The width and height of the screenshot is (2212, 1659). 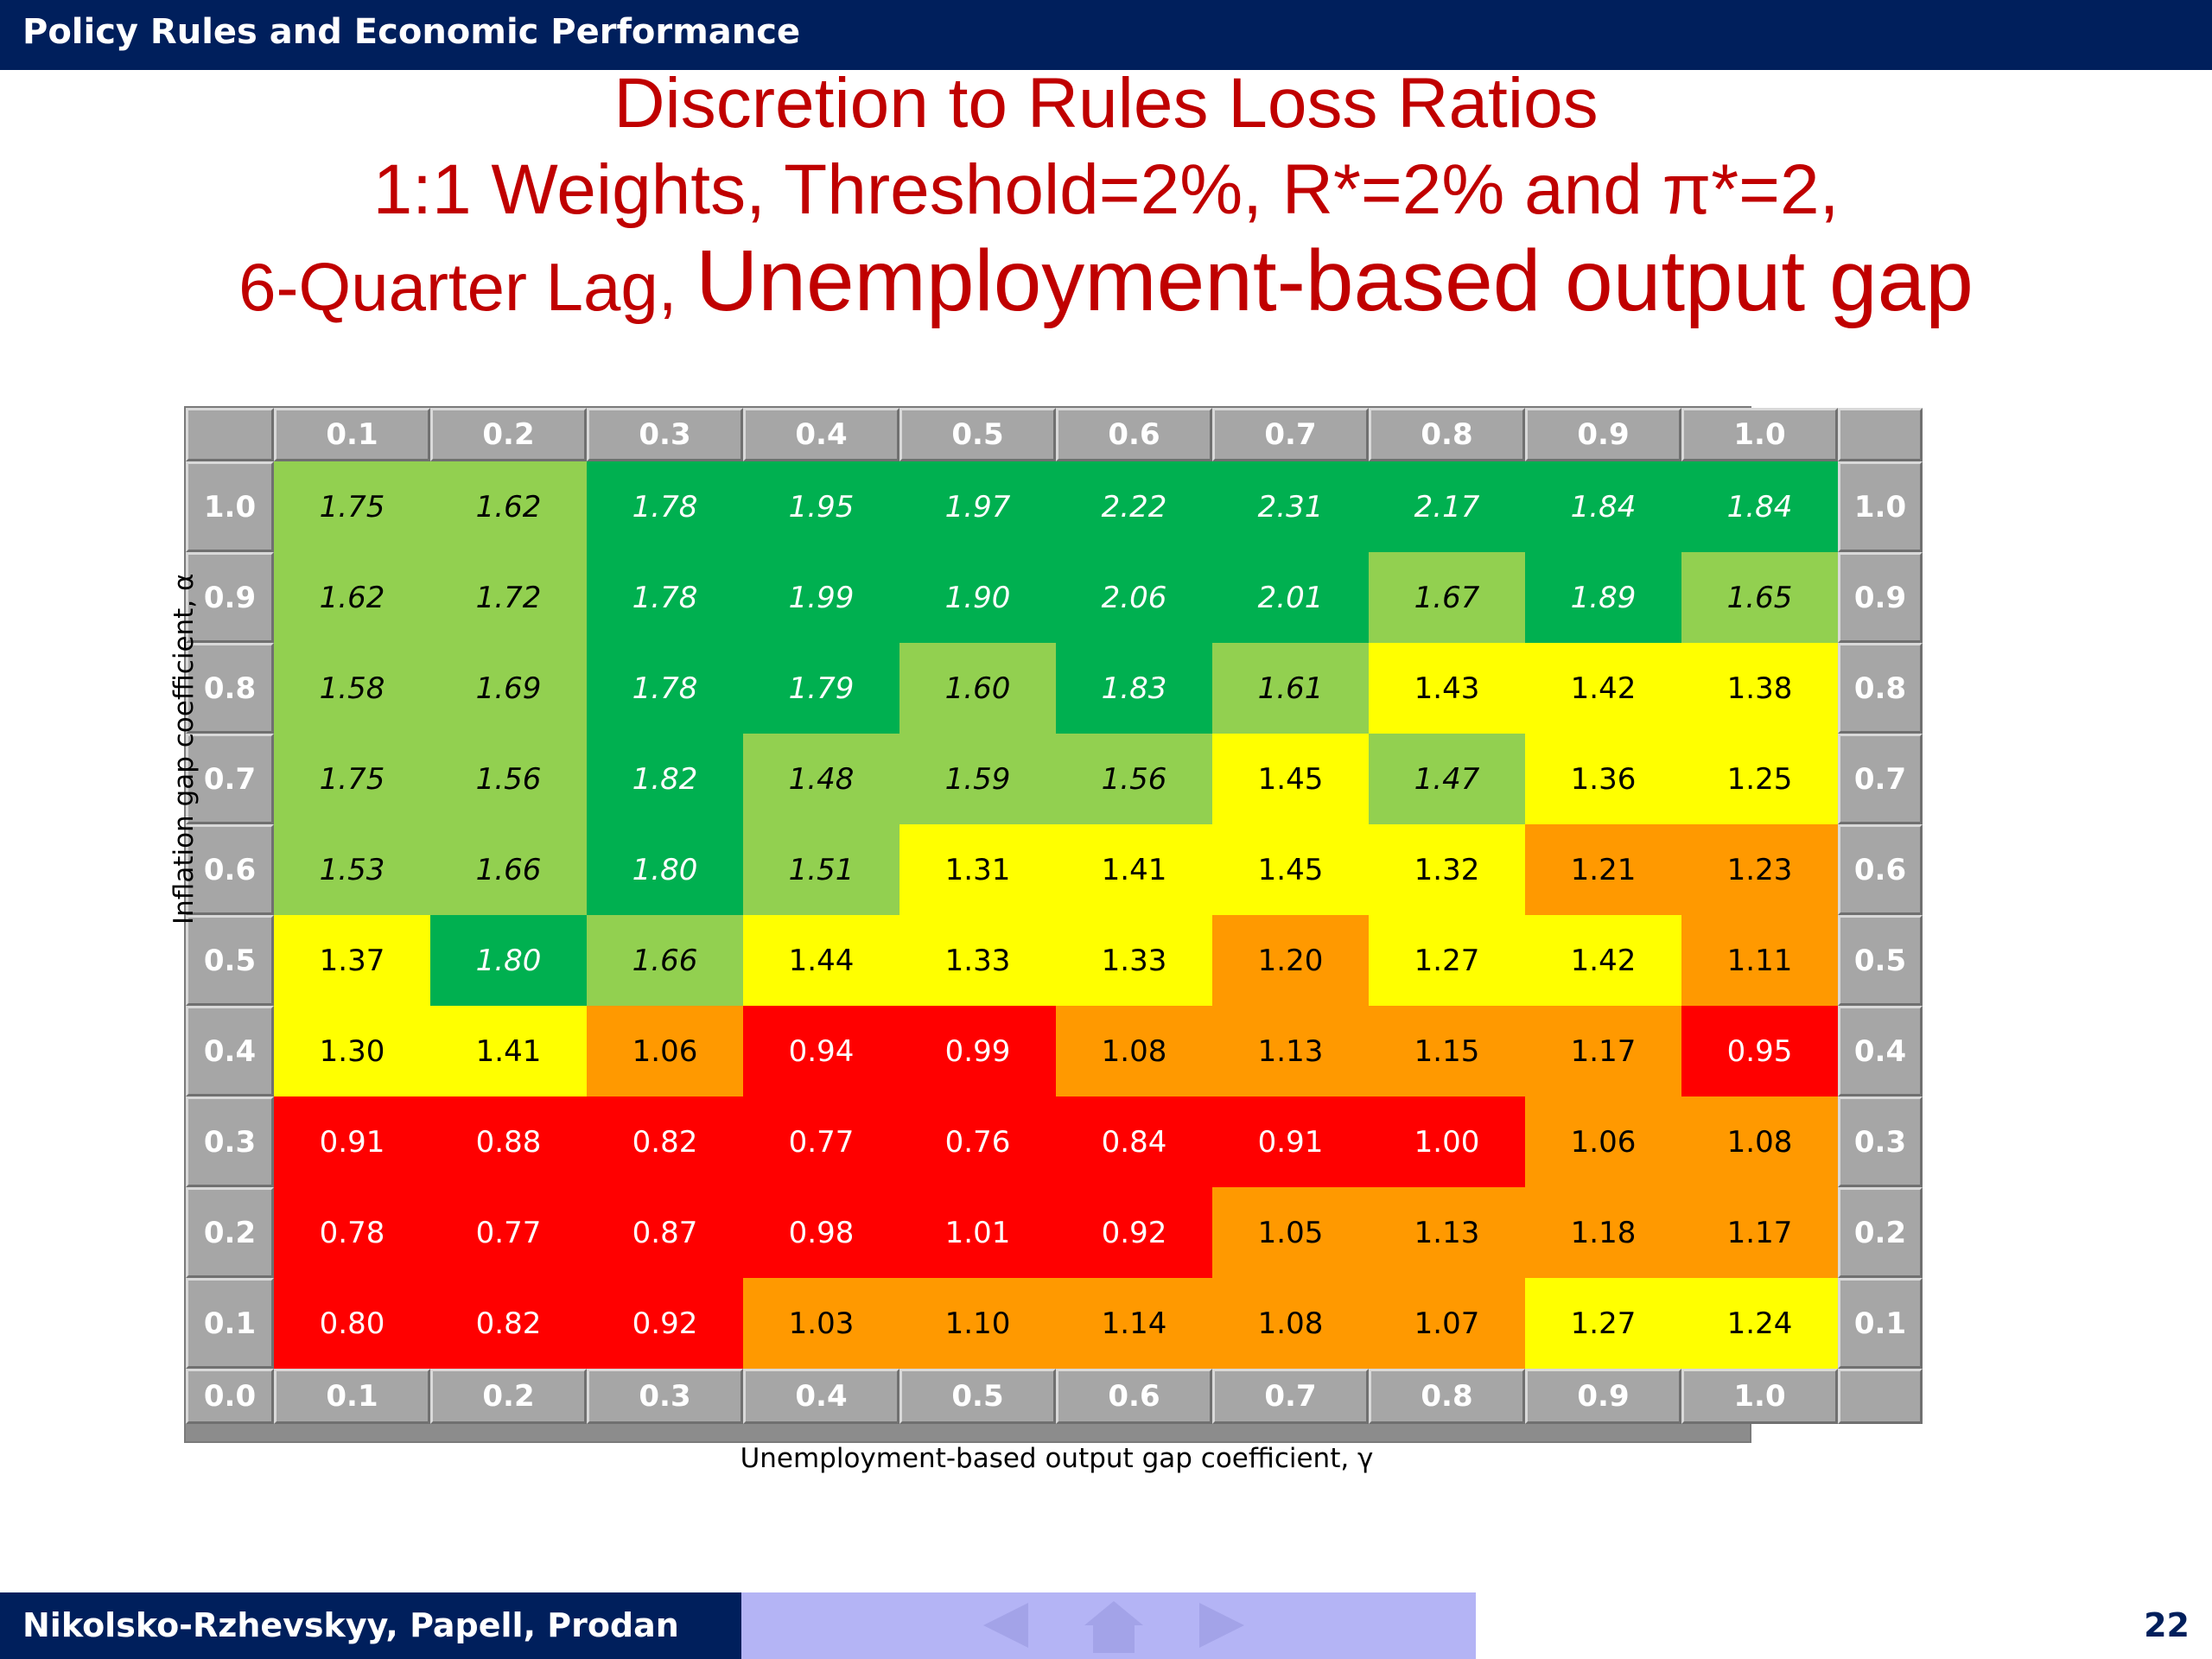 What do you see at coordinates (1759, 869) in the screenshot?
I see `heatmap-cell: 1.23` at bounding box center [1759, 869].